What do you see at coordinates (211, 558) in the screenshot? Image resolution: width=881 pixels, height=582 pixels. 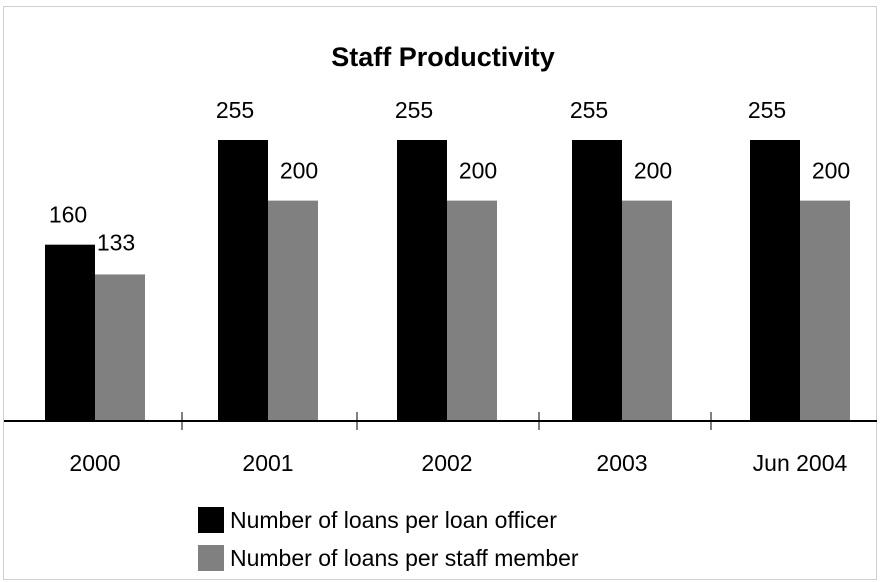 I see `legend-swatch-staff-member` at bounding box center [211, 558].